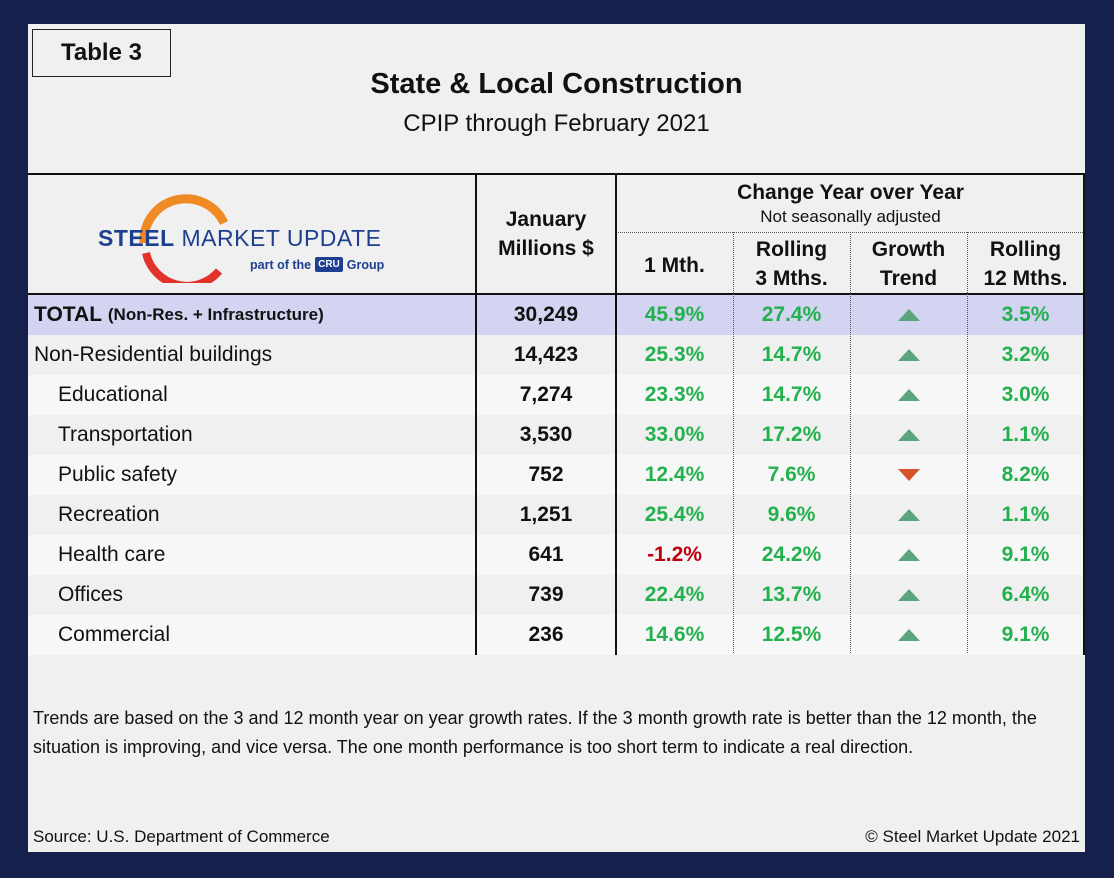  What do you see at coordinates (674, 514) in the screenshot?
I see `row-m1: 25.4%` at bounding box center [674, 514].